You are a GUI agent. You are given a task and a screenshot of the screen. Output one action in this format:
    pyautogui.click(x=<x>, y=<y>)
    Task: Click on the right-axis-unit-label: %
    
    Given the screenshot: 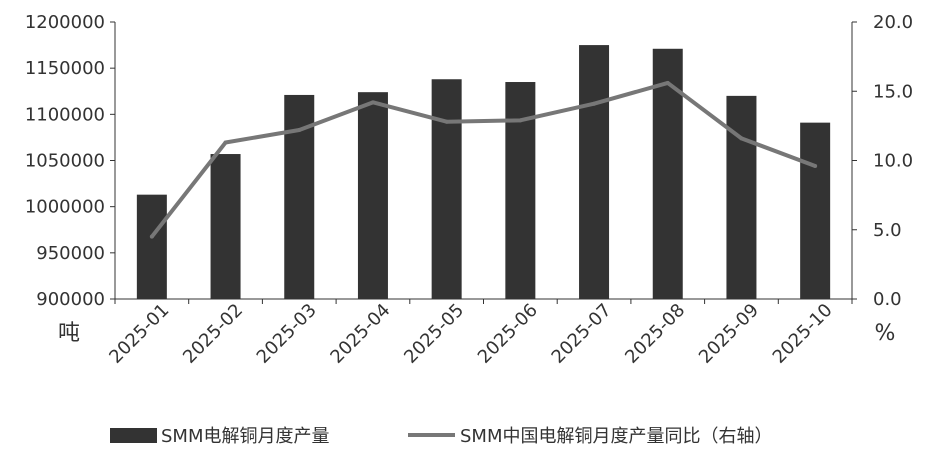 What is the action you would take?
    pyautogui.click(x=885, y=333)
    